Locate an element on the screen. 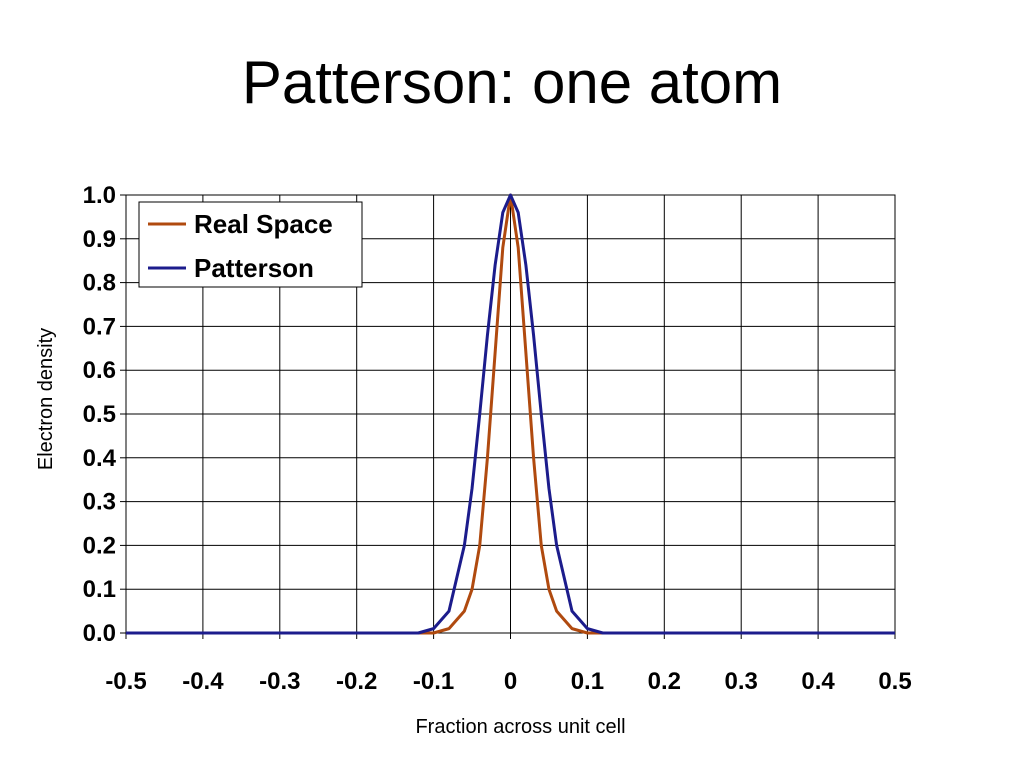 The image size is (1024, 768). legend-label: Patterson is located at coordinates (254, 268).